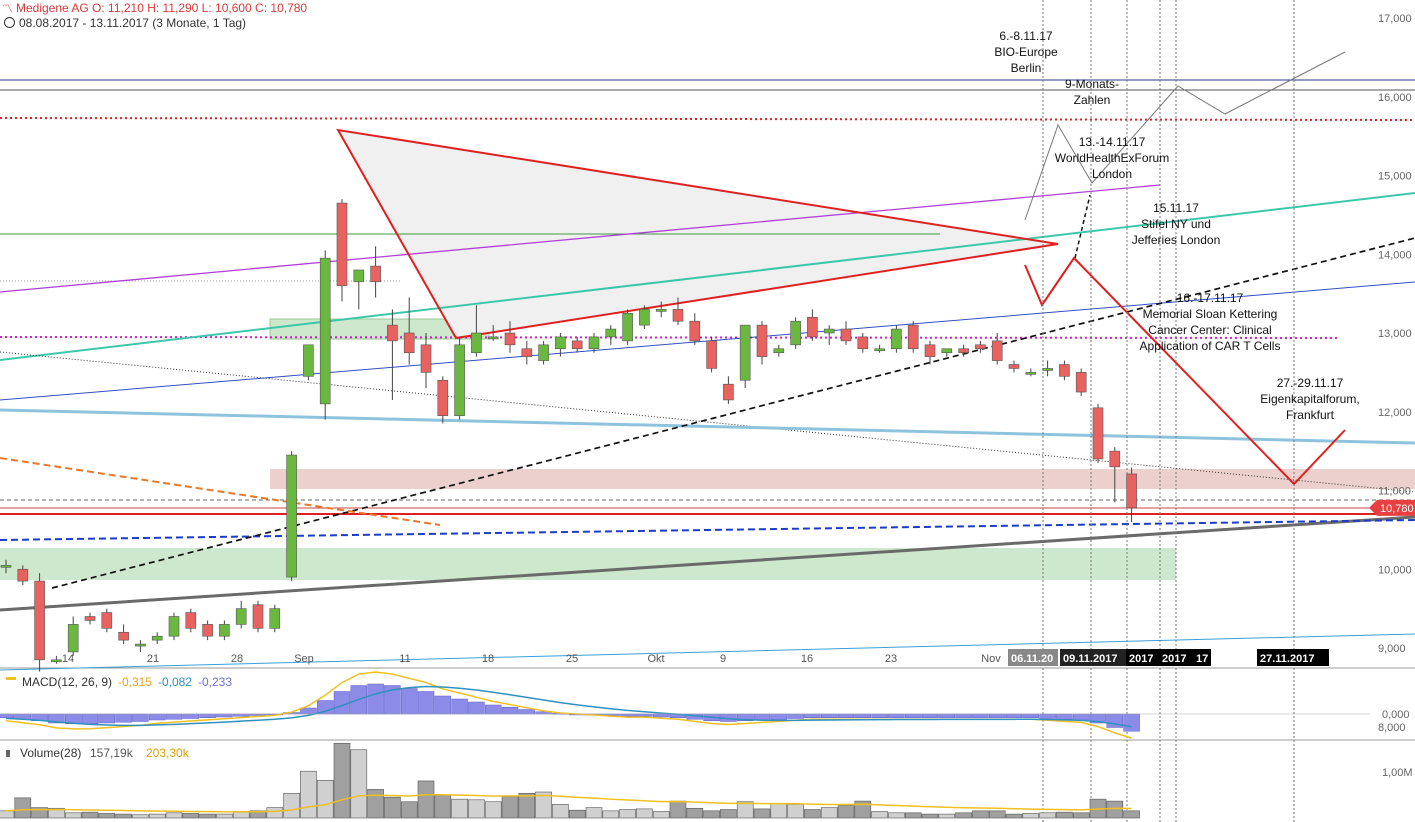  Describe the element at coordinates (1394, 492) in the screenshot. I see `y-tick-label: 11,000` at that location.